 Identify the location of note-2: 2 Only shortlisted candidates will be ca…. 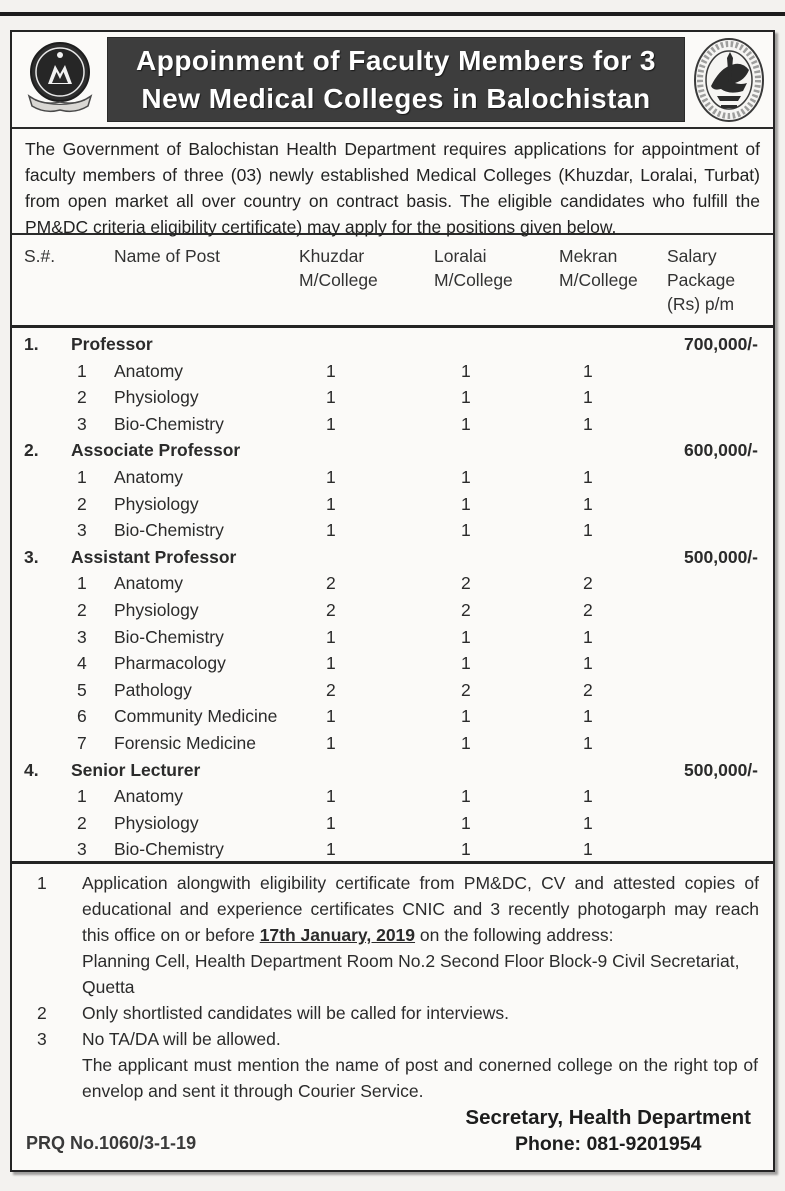
(392, 1013).